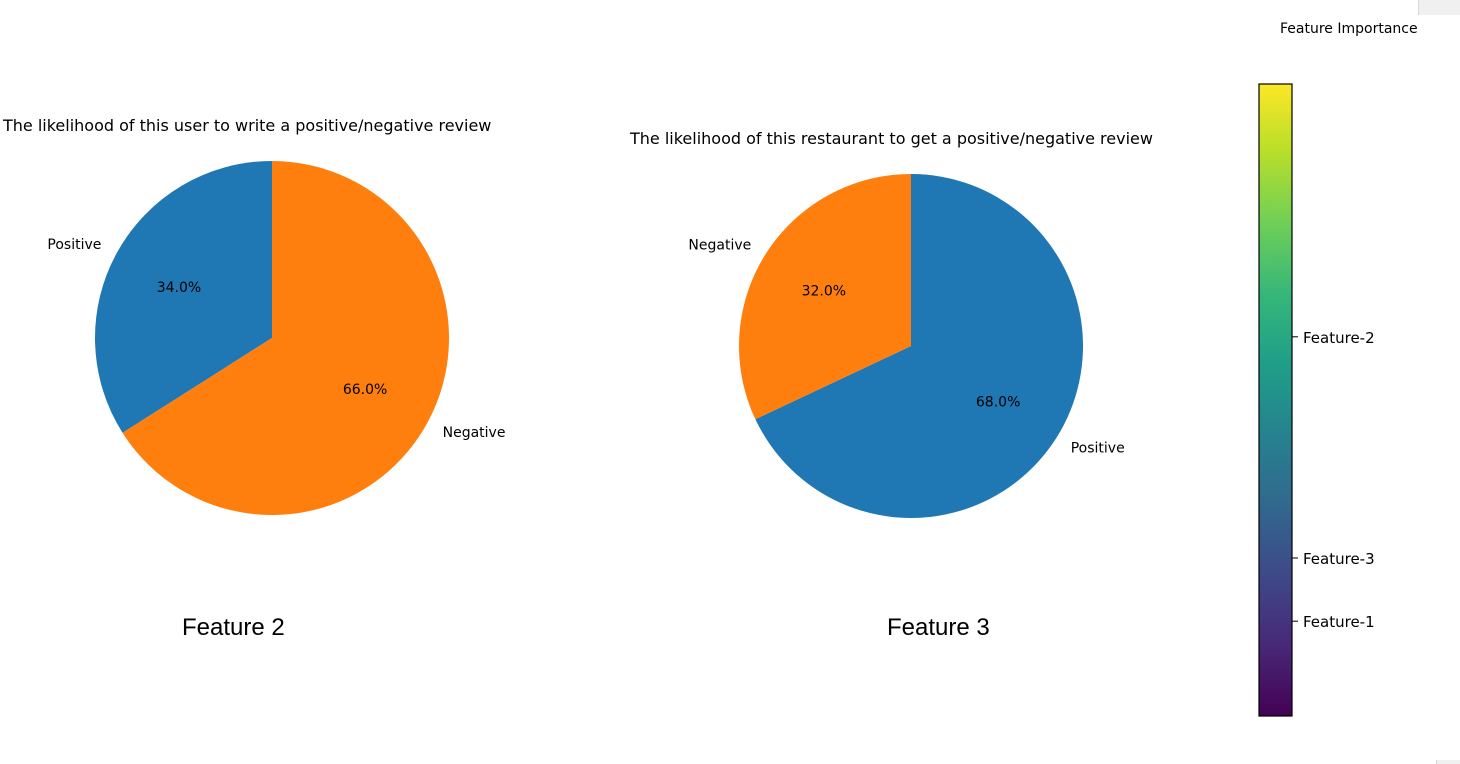  I want to click on pie1-caption: Feature 2, so click(233, 627).